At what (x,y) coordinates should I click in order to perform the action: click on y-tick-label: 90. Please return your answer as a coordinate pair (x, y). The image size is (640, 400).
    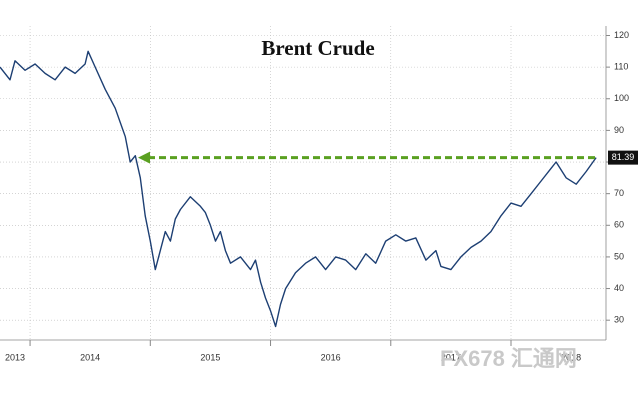
    Looking at the image, I should click on (619, 130).